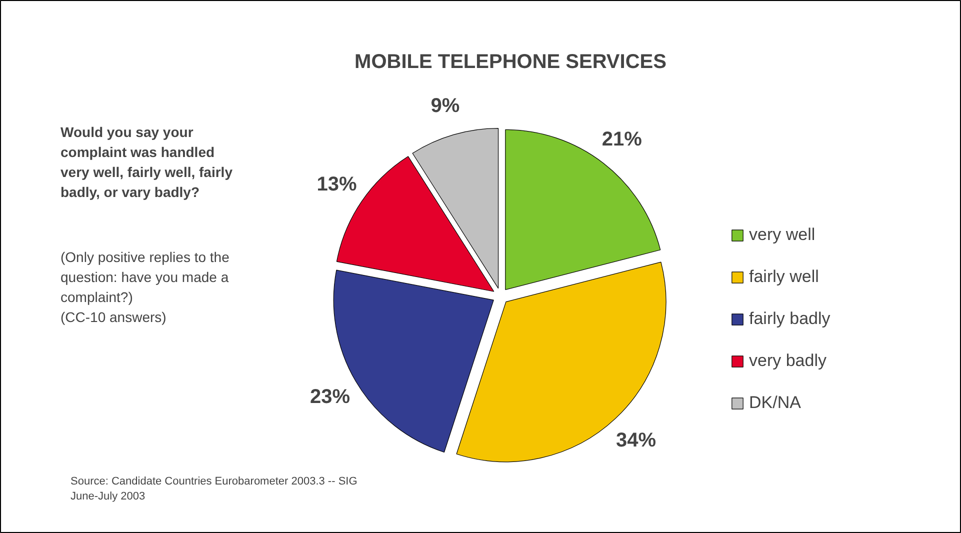 This screenshot has height=533, width=961. What do you see at coordinates (787, 361) in the screenshot?
I see `legend-label: very badly` at bounding box center [787, 361].